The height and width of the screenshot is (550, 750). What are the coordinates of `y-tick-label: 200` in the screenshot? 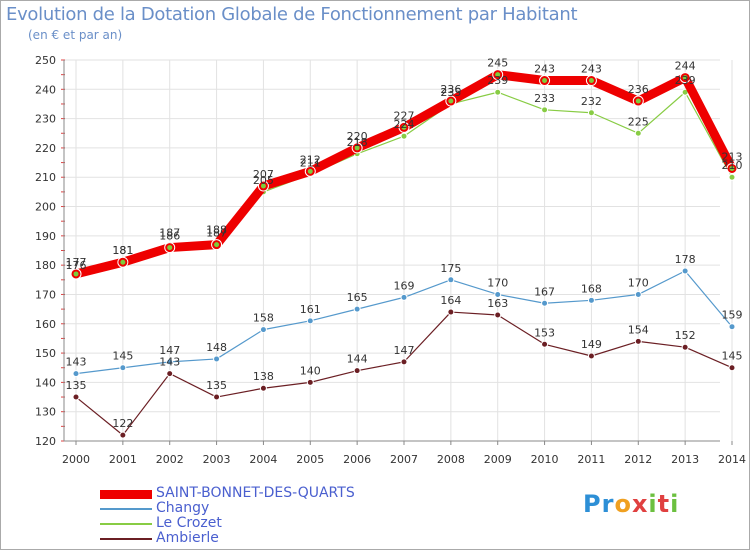 It's located at (45, 207).